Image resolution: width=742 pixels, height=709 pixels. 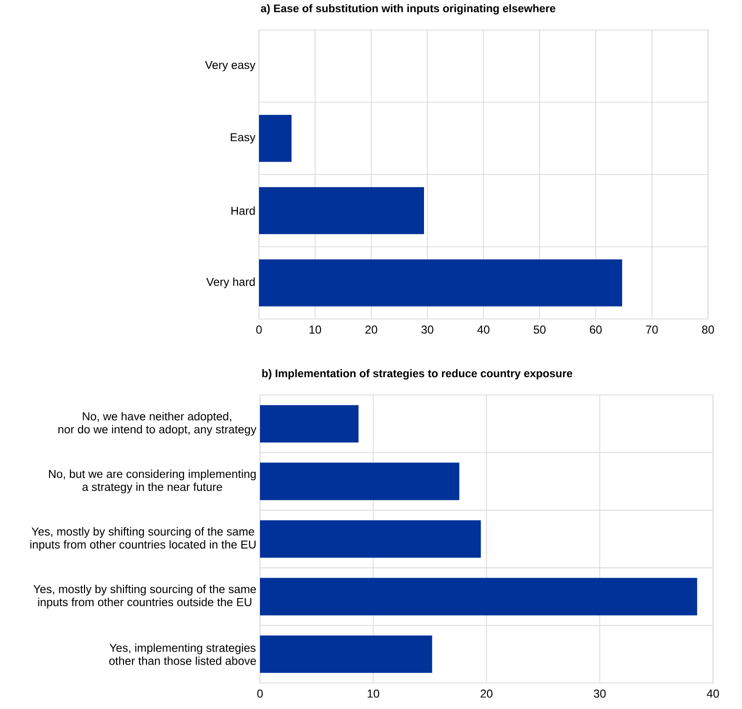 What do you see at coordinates (243, 210) in the screenshot?
I see `y-tick-label: Hard` at bounding box center [243, 210].